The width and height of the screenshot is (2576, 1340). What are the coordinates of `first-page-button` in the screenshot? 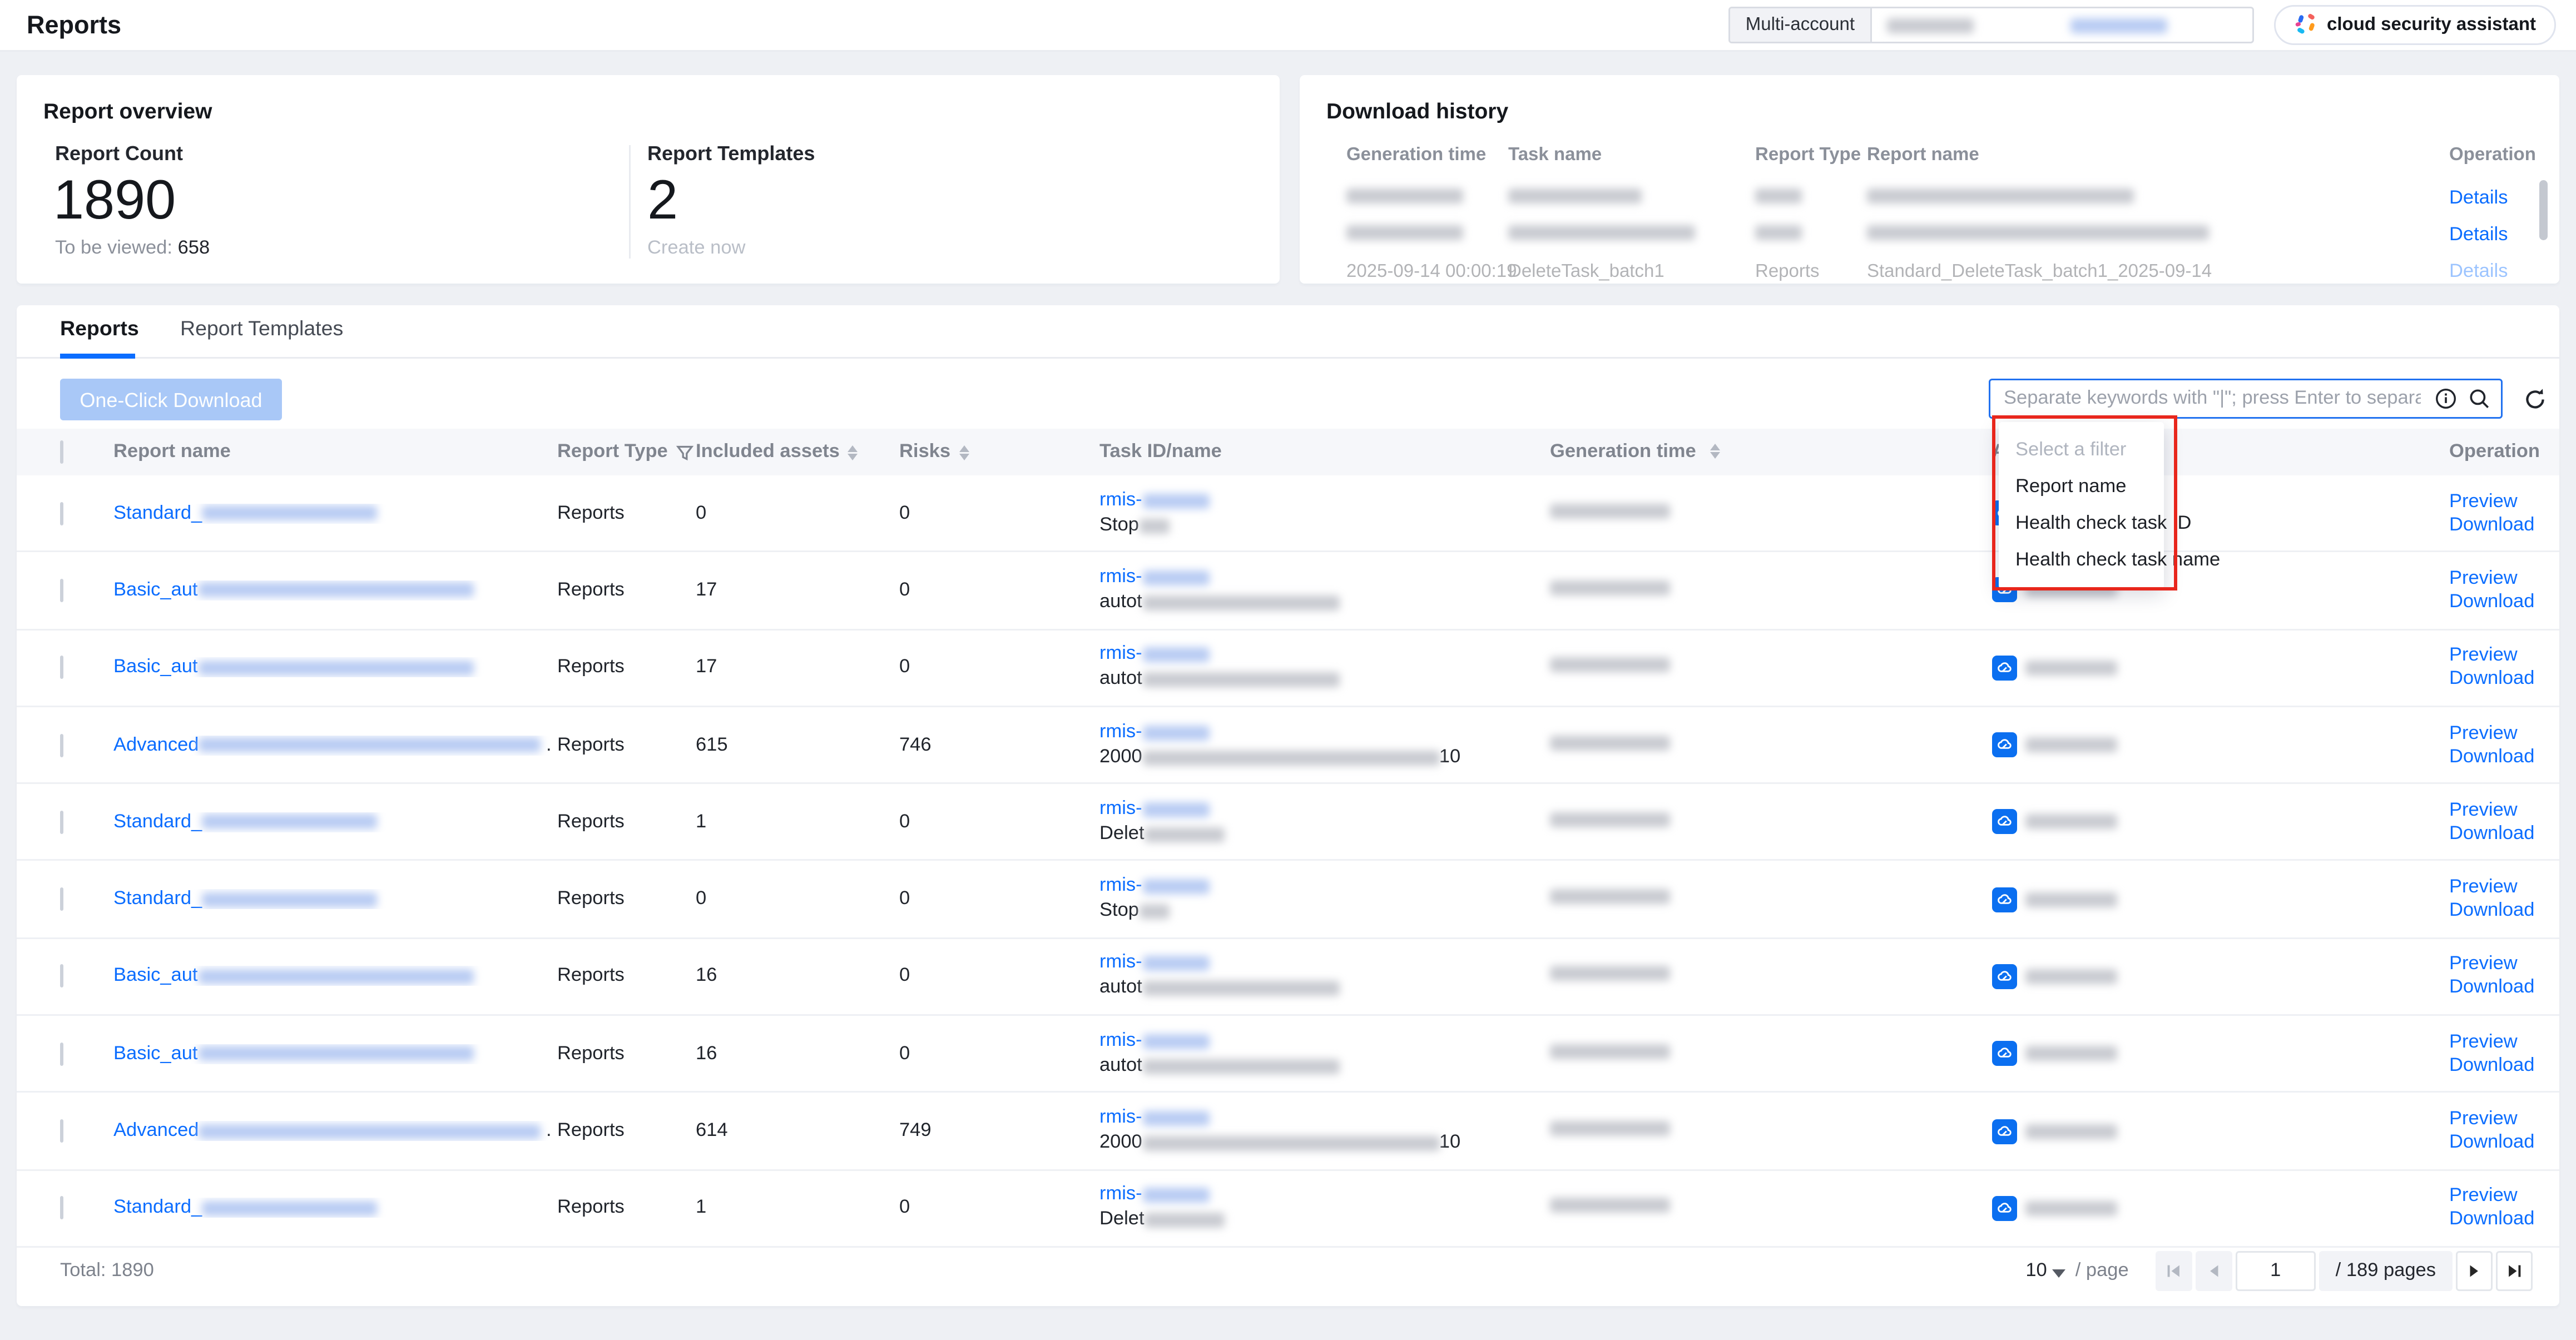 It's located at (2173, 1271).